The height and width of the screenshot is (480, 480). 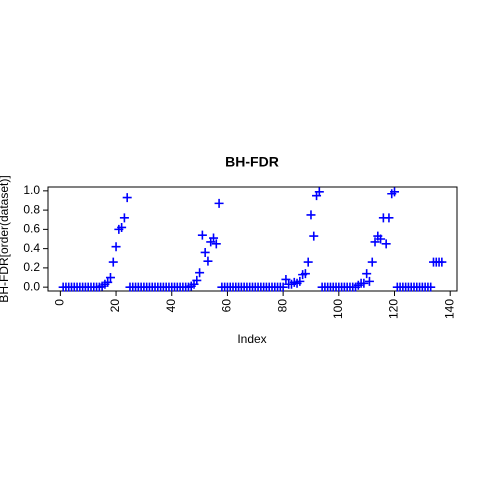 What do you see at coordinates (282, 306) in the screenshot?
I see `x-tick-label: 80` at bounding box center [282, 306].